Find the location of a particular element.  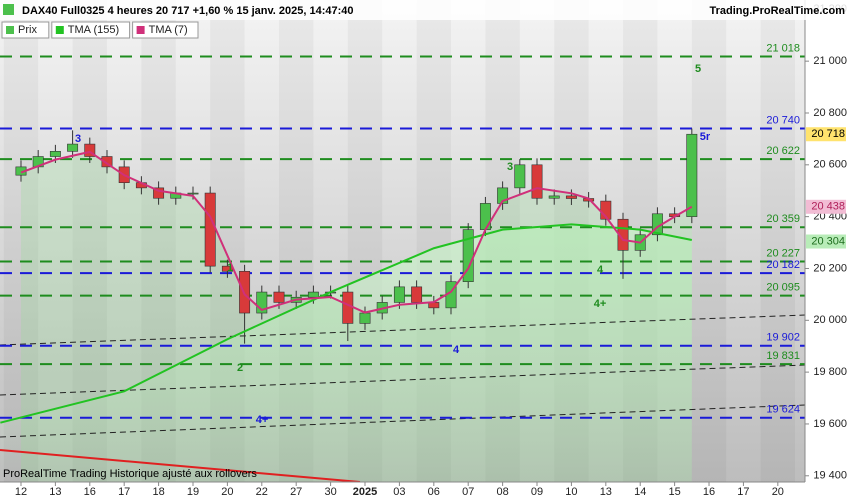

last-value-label: 20 438 is located at coordinates (828, 207).